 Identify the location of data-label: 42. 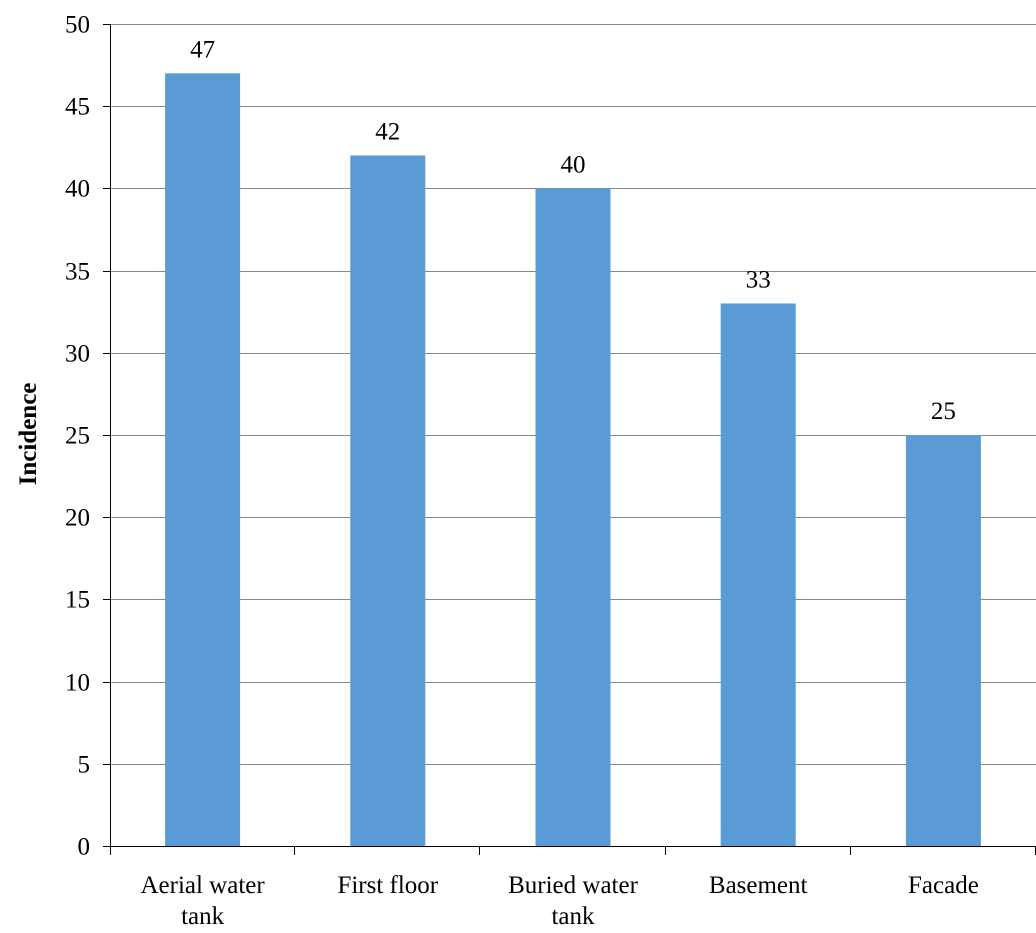
(387, 132).